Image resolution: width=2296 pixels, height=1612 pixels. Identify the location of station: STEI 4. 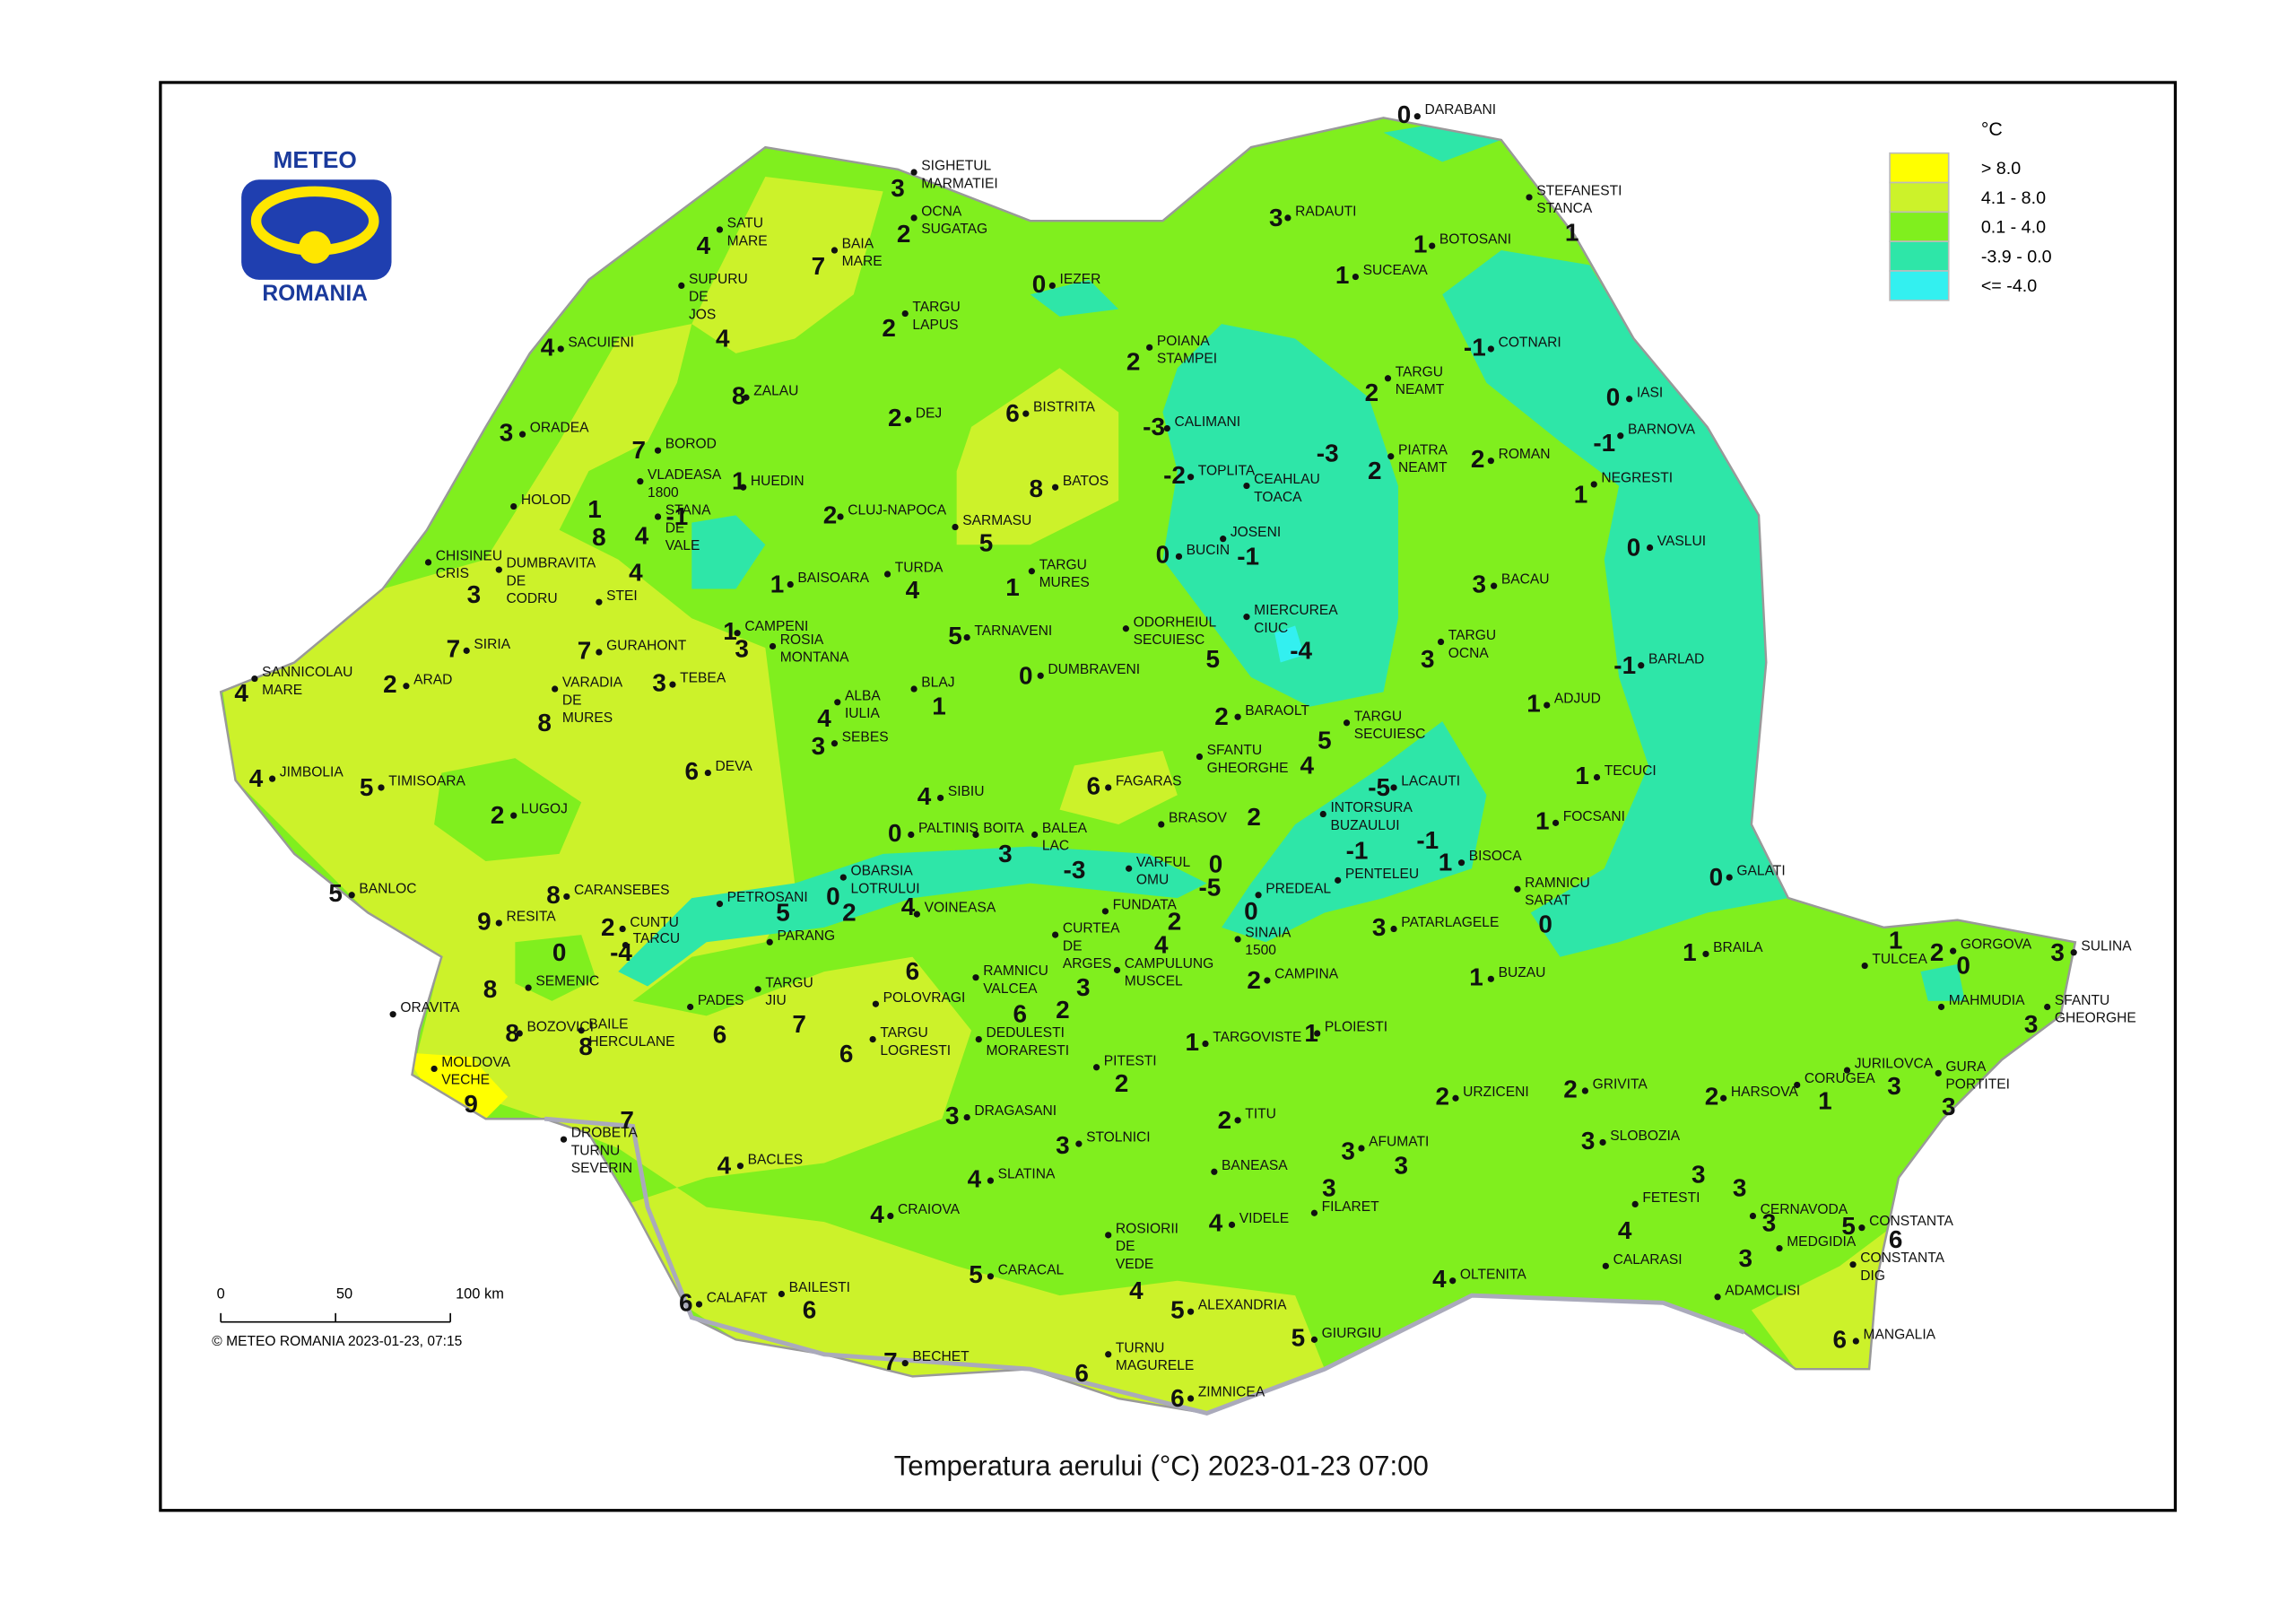
(619, 582).